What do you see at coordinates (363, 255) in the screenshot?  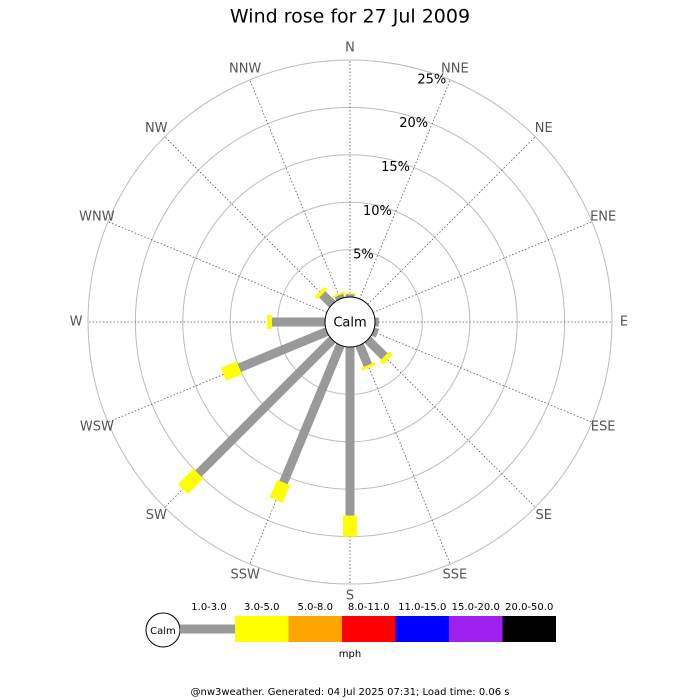 I see `r-tick-label: 5%` at bounding box center [363, 255].